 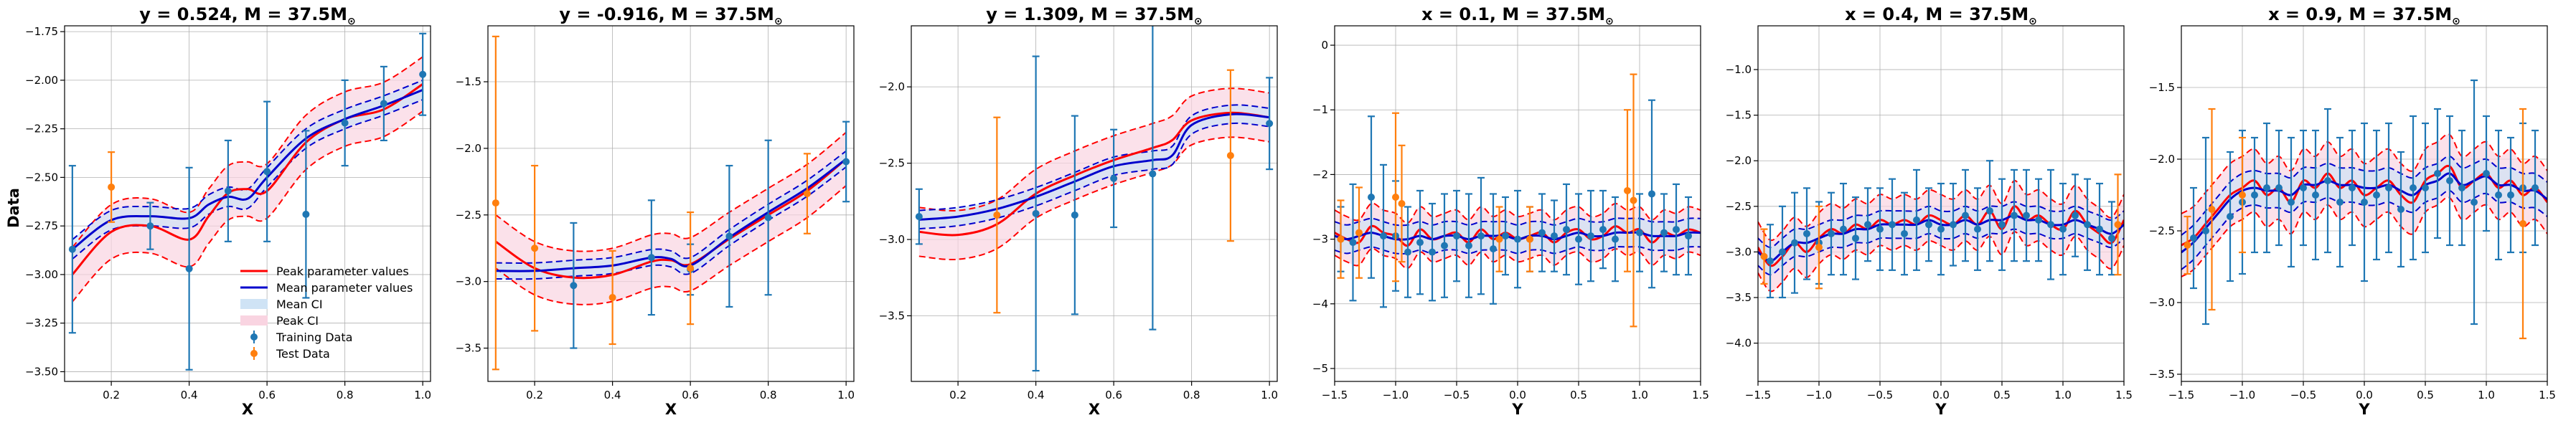 What do you see at coordinates (111, 395) in the screenshot?
I see `x-tick-label: 0.2` at bounding box center [111, 395].